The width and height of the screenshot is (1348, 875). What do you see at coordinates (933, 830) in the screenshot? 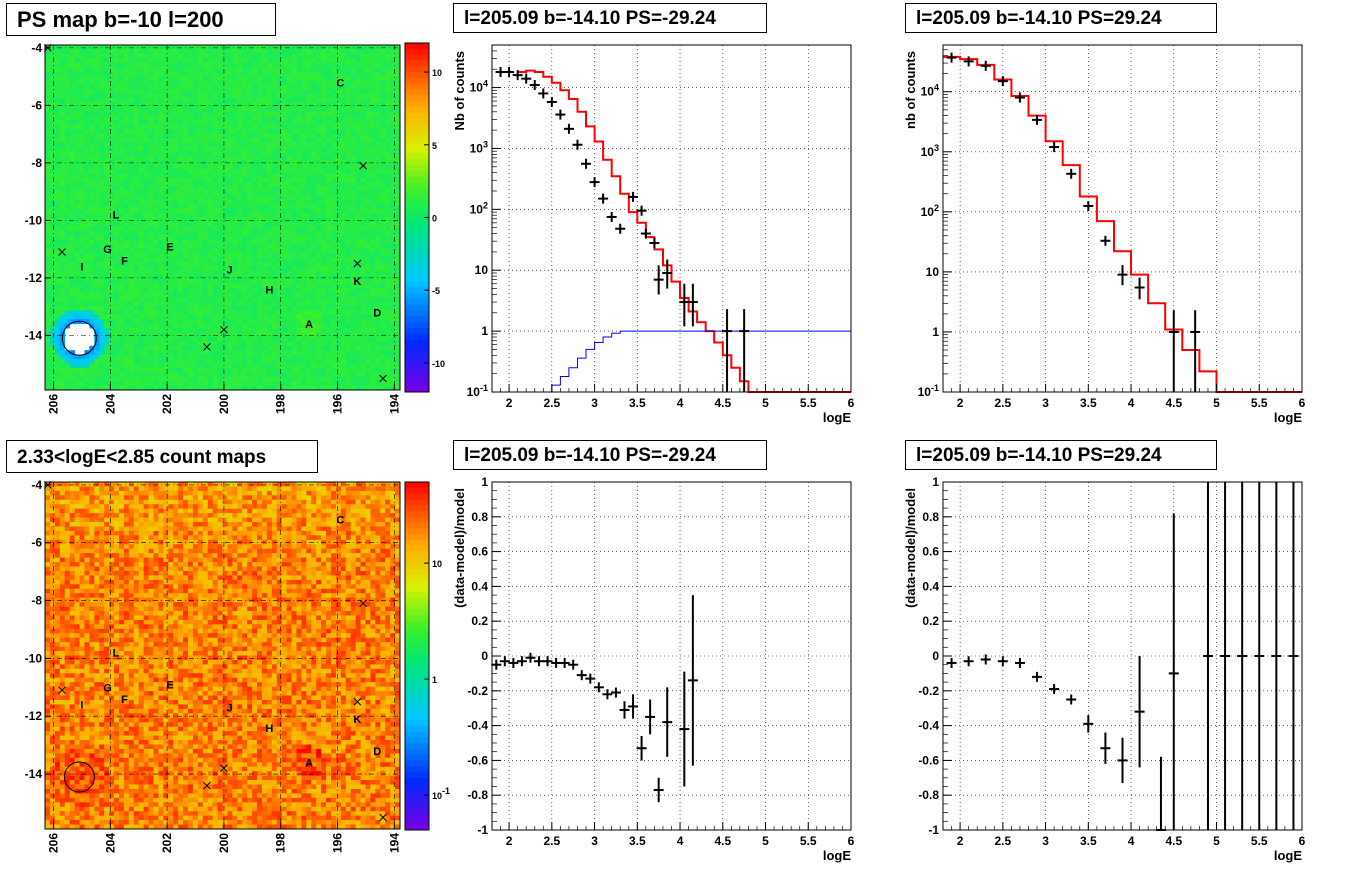
I see `residual-pos-ytick-label: -1` at bounding box center [933, 830].